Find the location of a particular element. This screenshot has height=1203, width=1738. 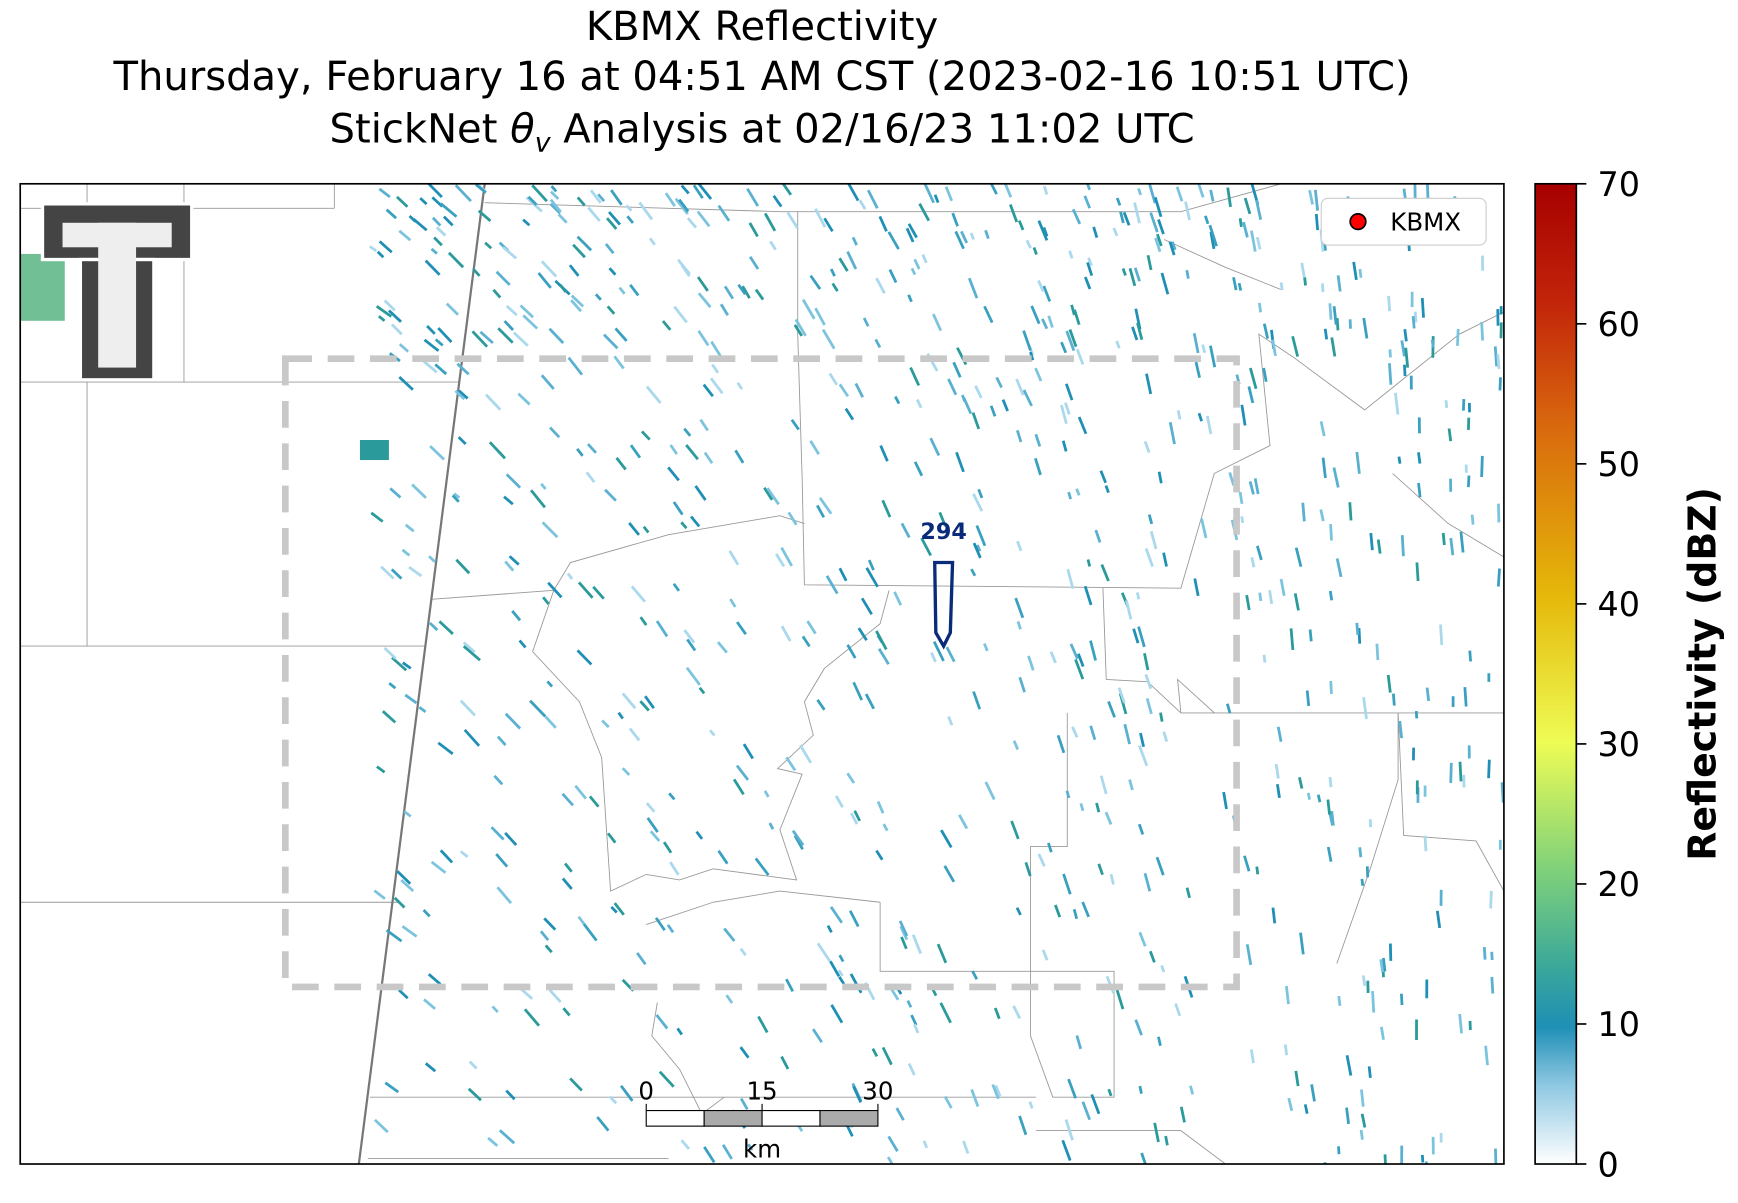

colorbar-tick-label: 50 is located at coordinates (1618, 464).